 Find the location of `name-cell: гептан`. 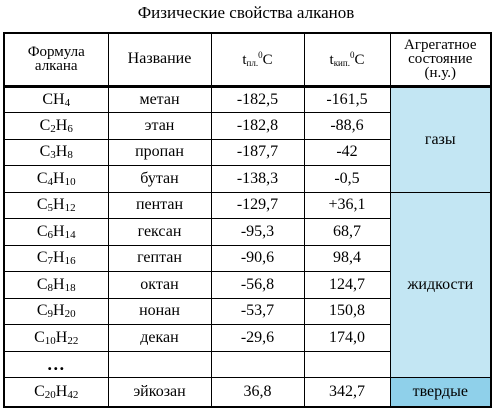

name-cell: гептан is located at coordinates (159, 258).